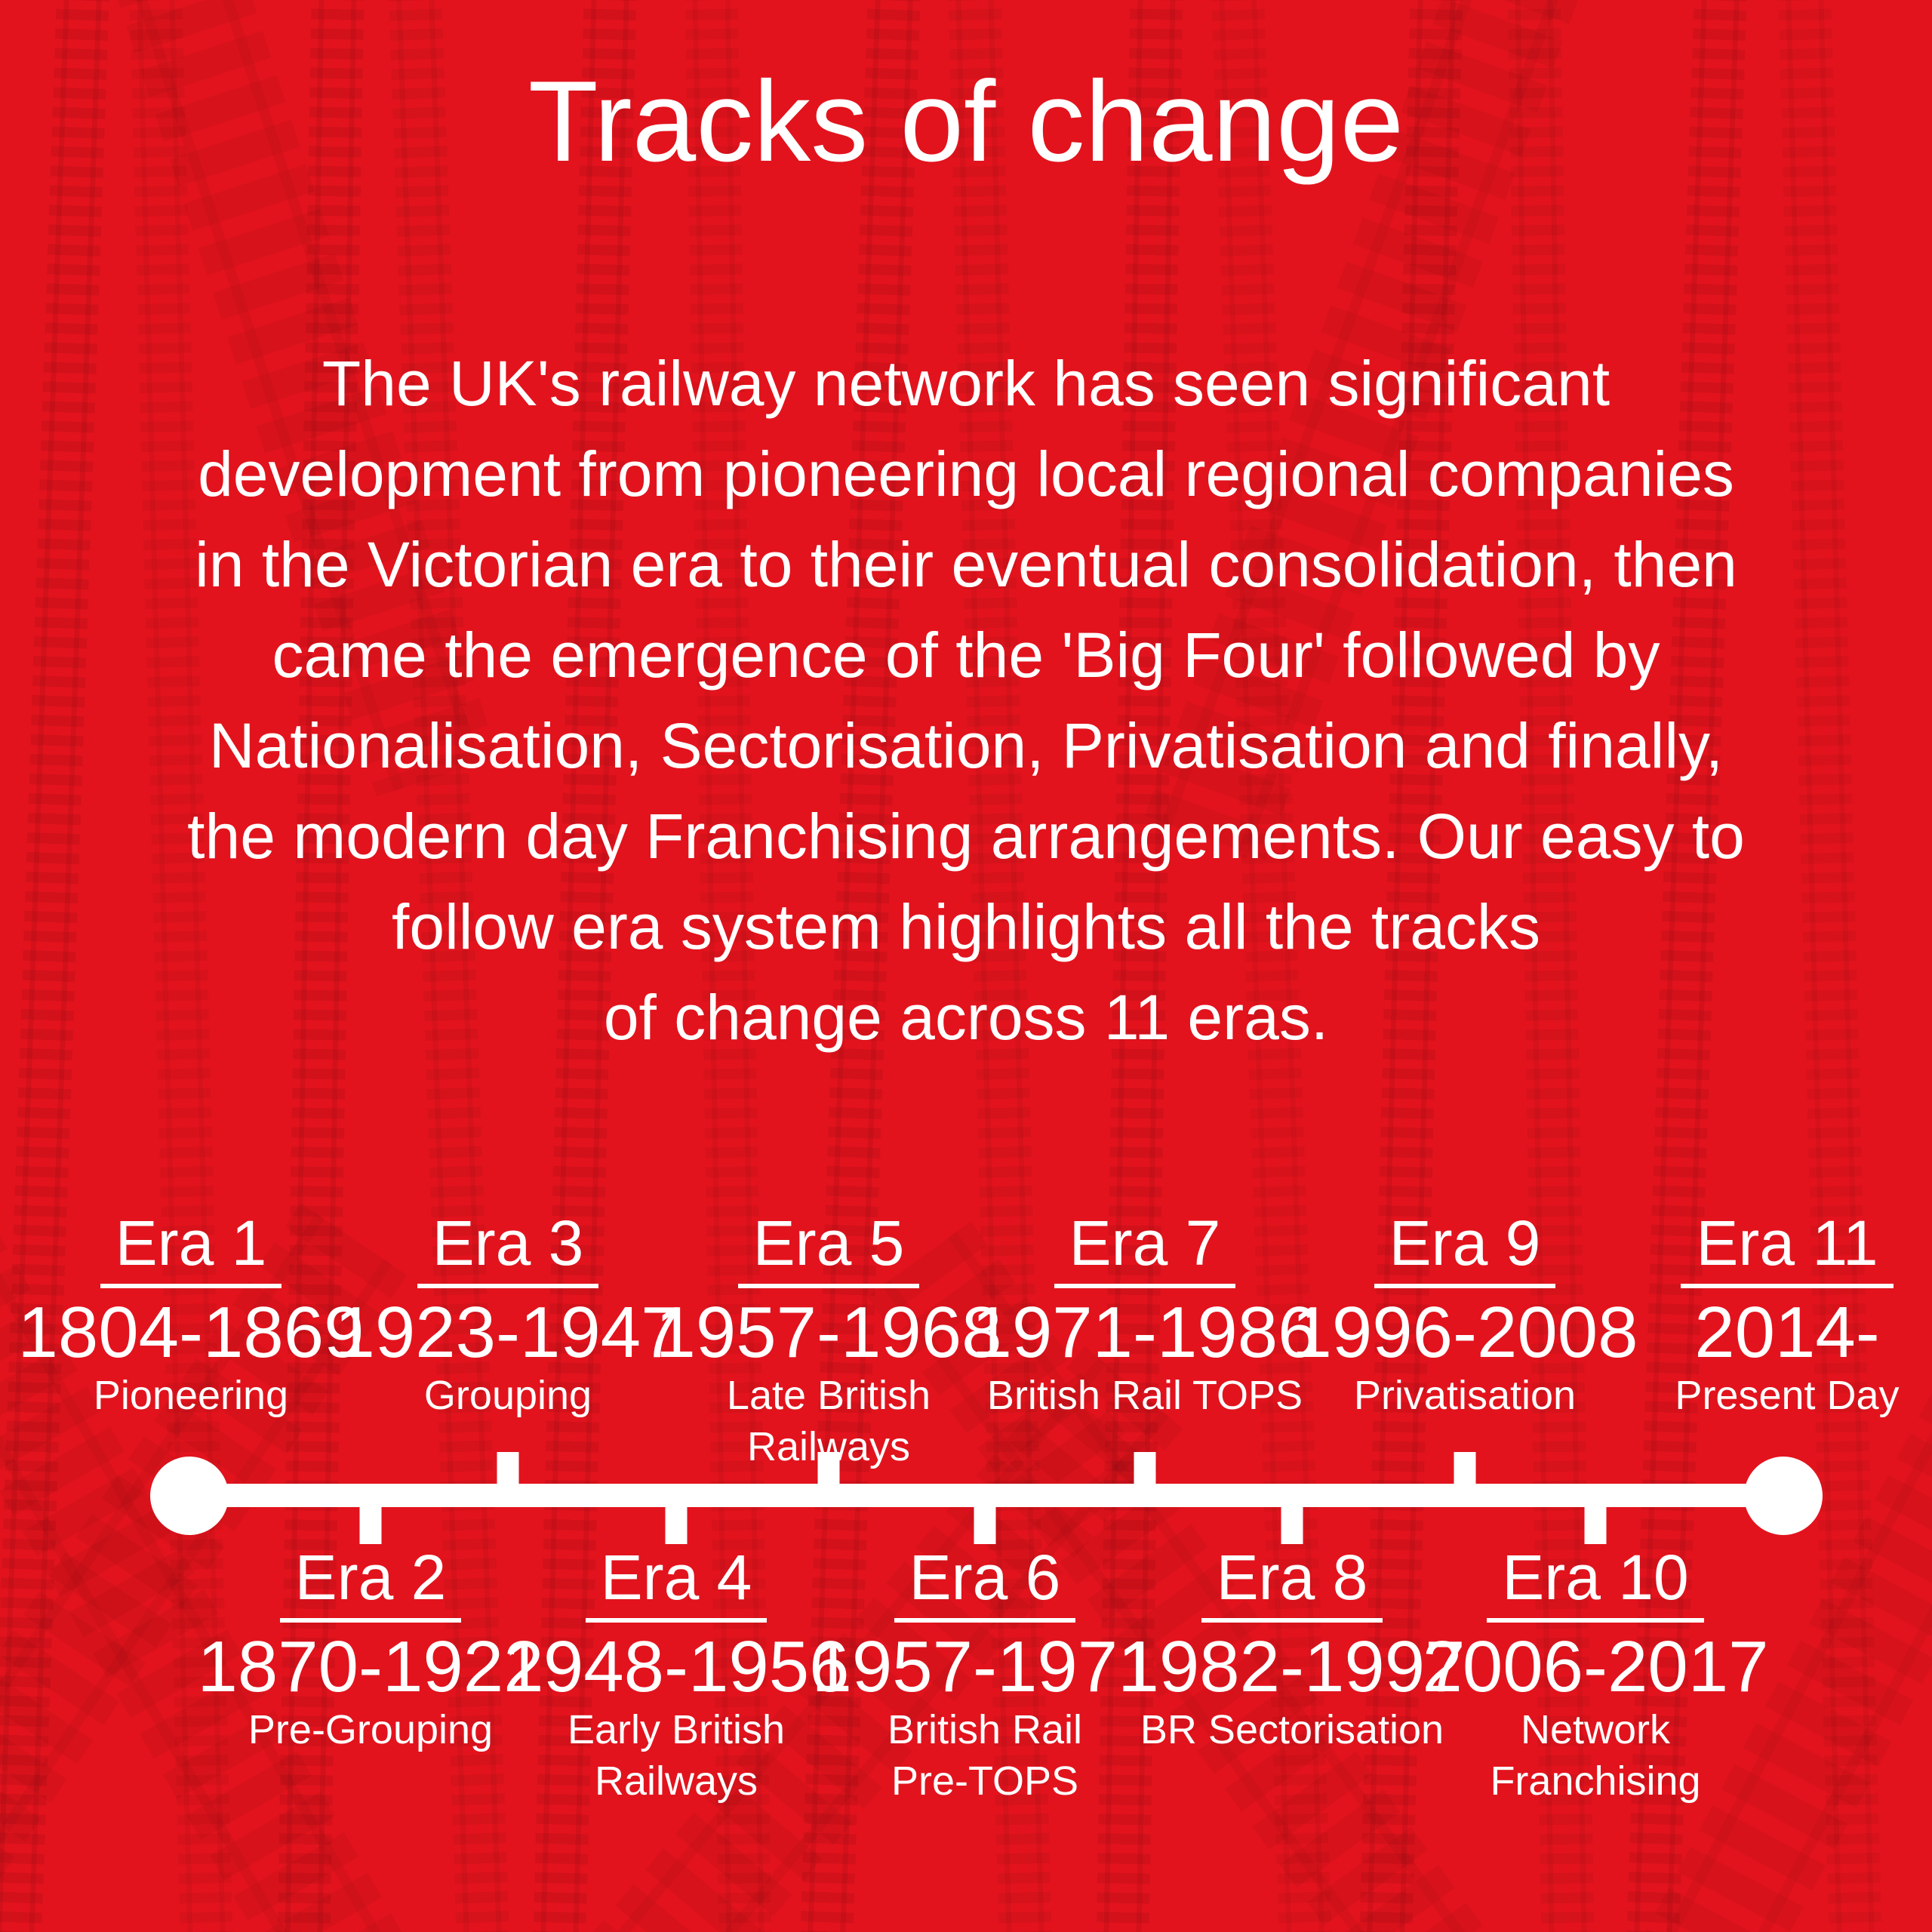 This screenshot has height=1932, width=1932. Describe the element at coordinates (1783, 1496) in the screenshot. I see `timeline-endpoint-right-dot` at that location.